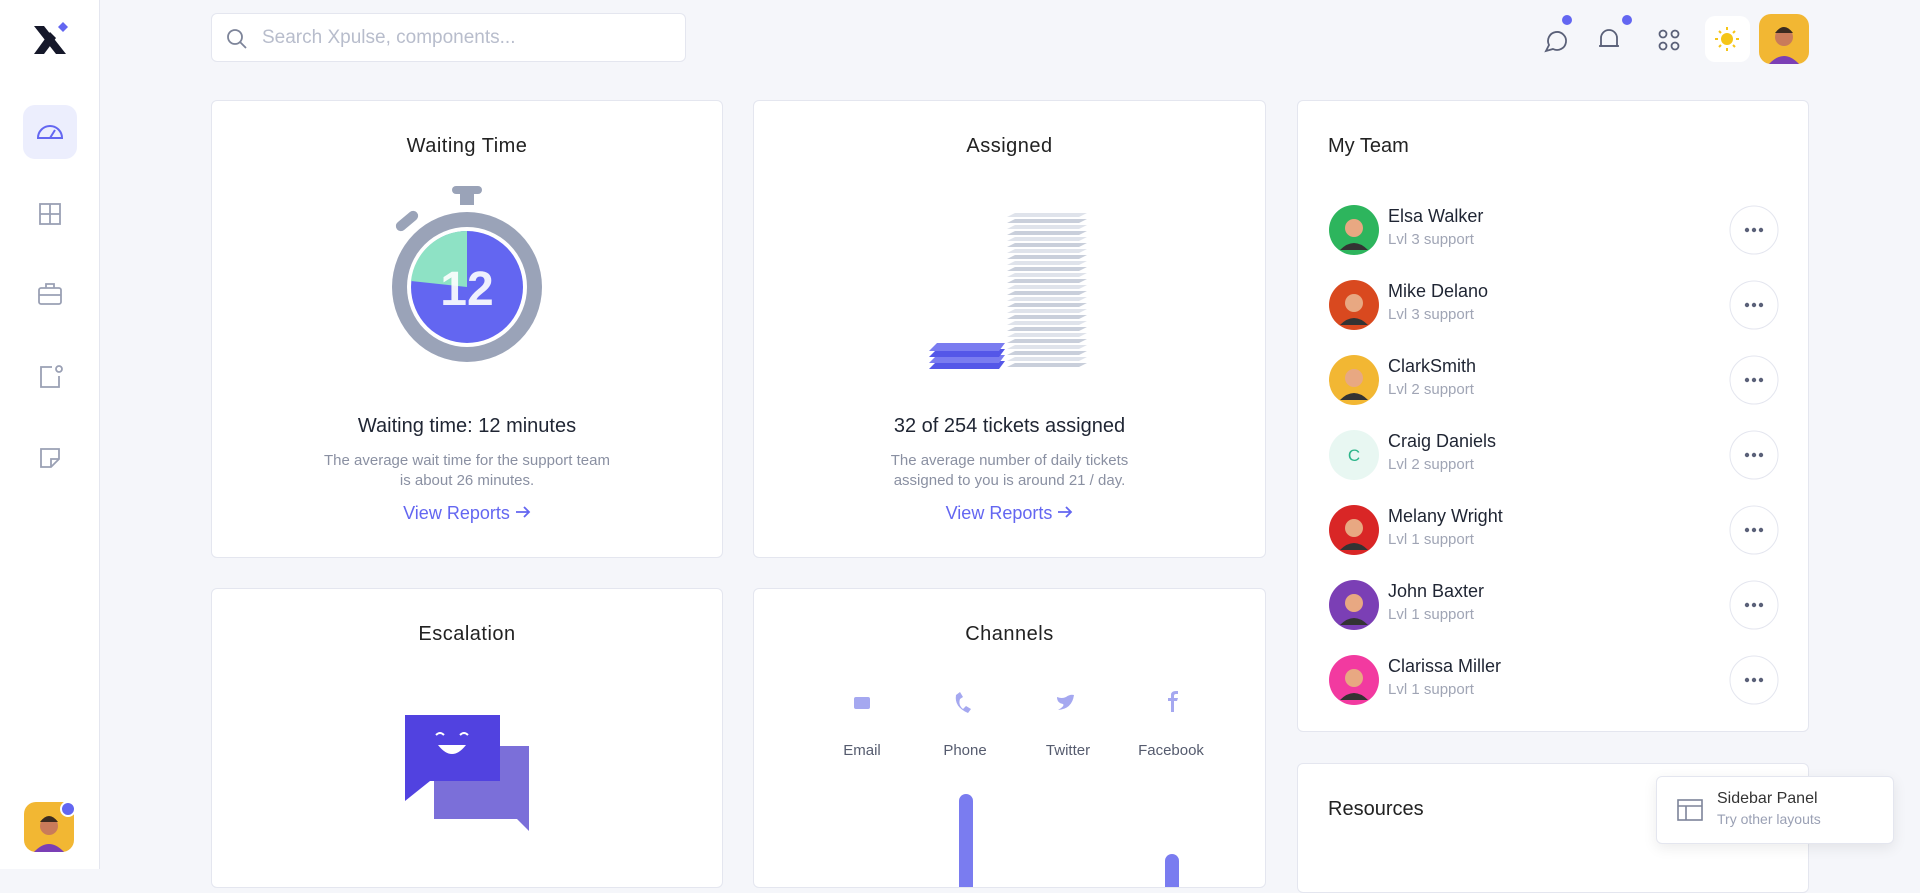  What do you see at coordinates (523, 512) in the screenshot?
I see `arrow-icon` at bounding box center [523, 512].